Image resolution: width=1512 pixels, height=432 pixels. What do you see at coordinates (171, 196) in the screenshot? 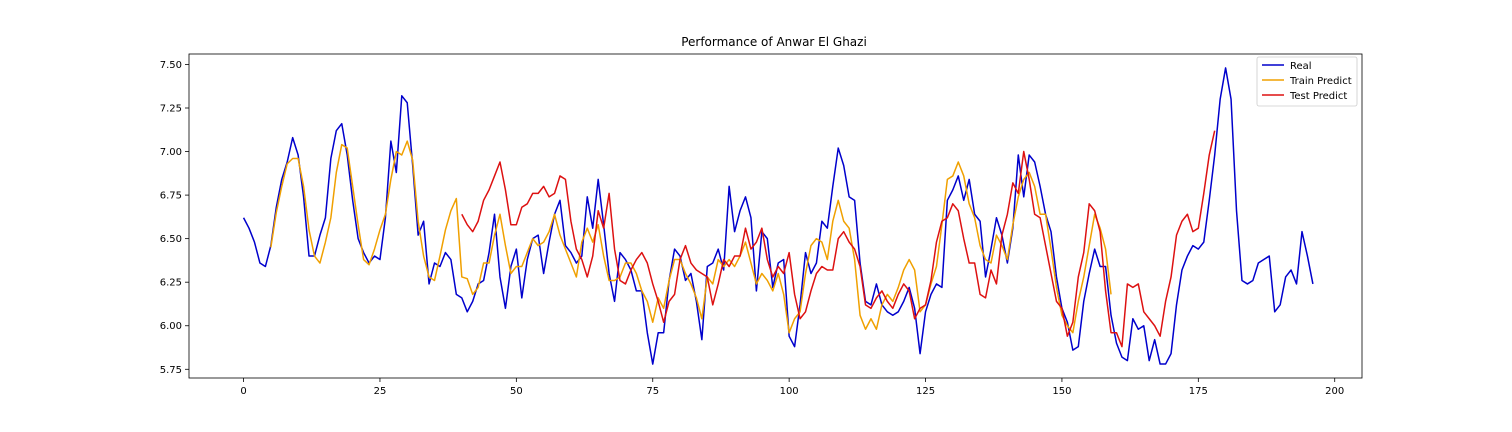
I see `y-tick-label: 6.75` at bounding box center [171, 196].